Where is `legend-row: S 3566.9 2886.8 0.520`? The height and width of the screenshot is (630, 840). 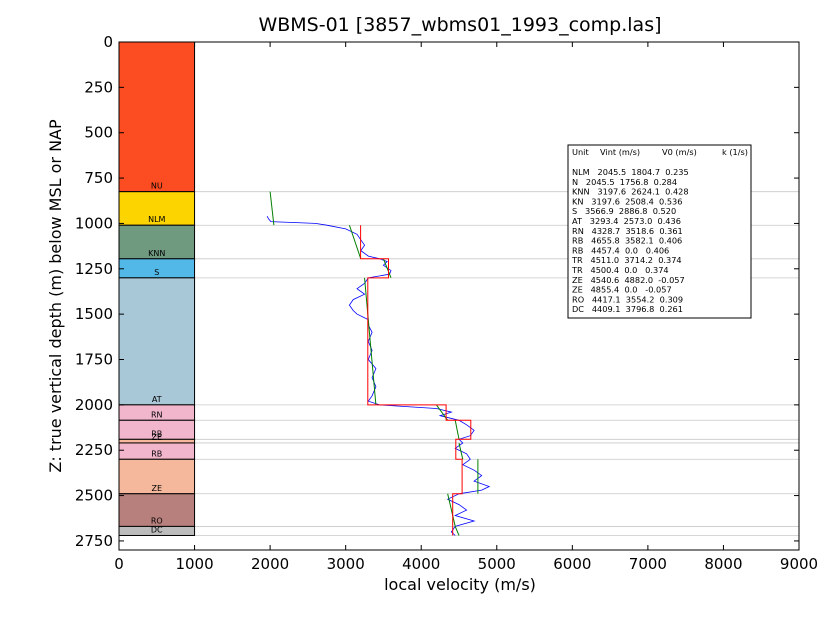
legend-row: S 3566.9 2886.8 0.520 is located at coordinates (624, 211).